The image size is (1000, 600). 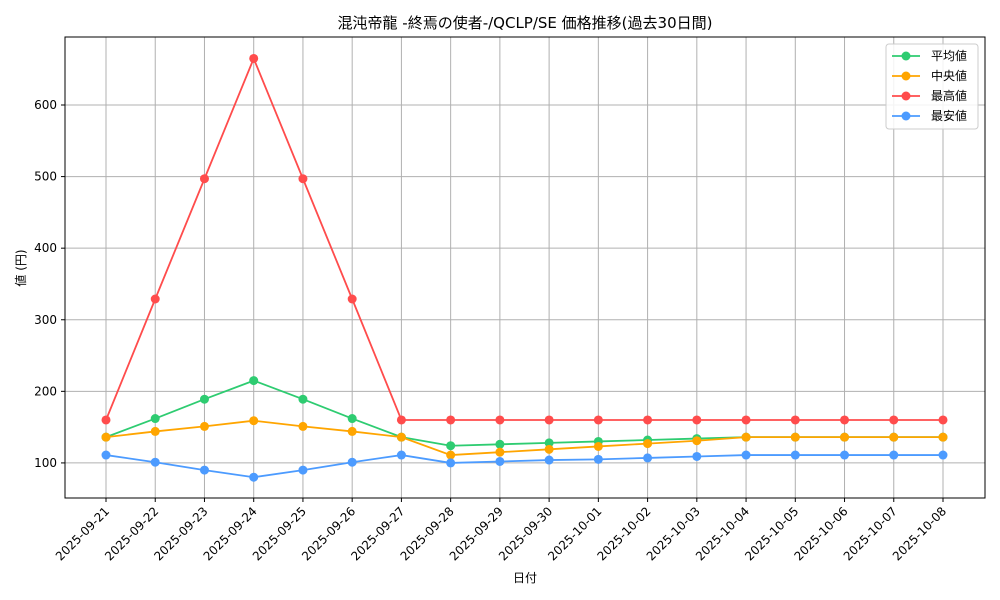 What do you see at coordinates (45, 320) in the screenshot?
I see `y-tick-label: 300` at bounding box center [45, 320].